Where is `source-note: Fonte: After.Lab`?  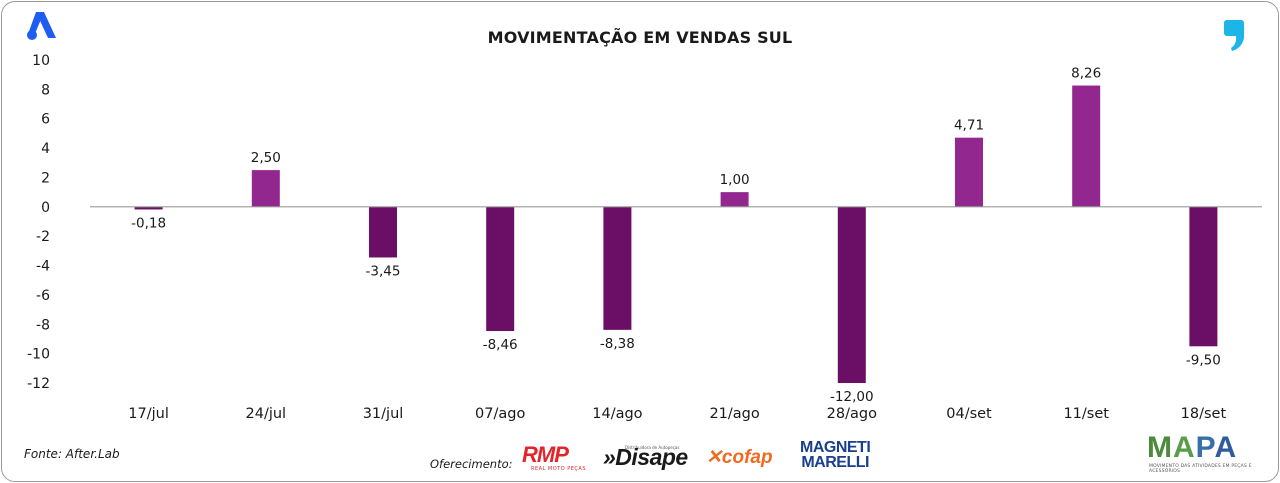
source-note: Fonte: After.Lab is located at coordinates (72, 454).